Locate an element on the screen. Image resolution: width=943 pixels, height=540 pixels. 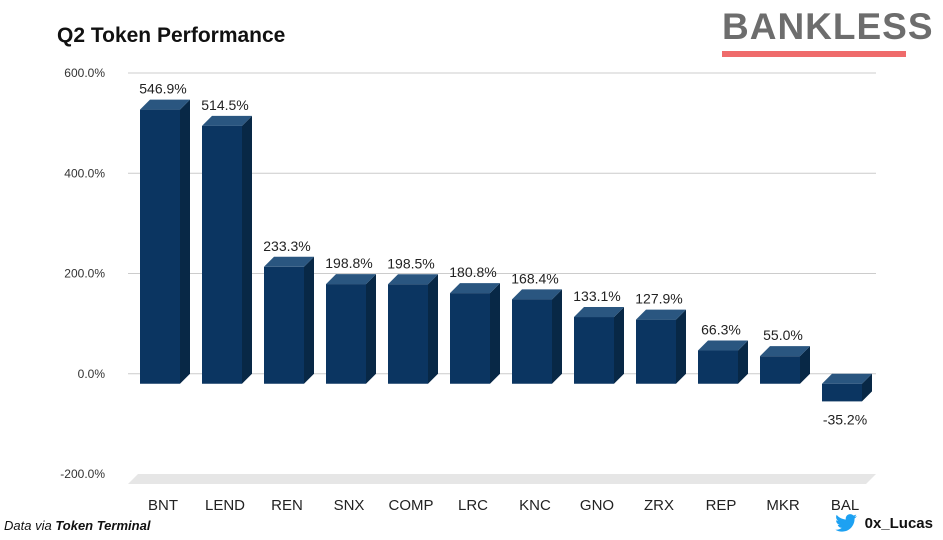
handle-text: 0x_Lucas is located at coordinates (898, 523).